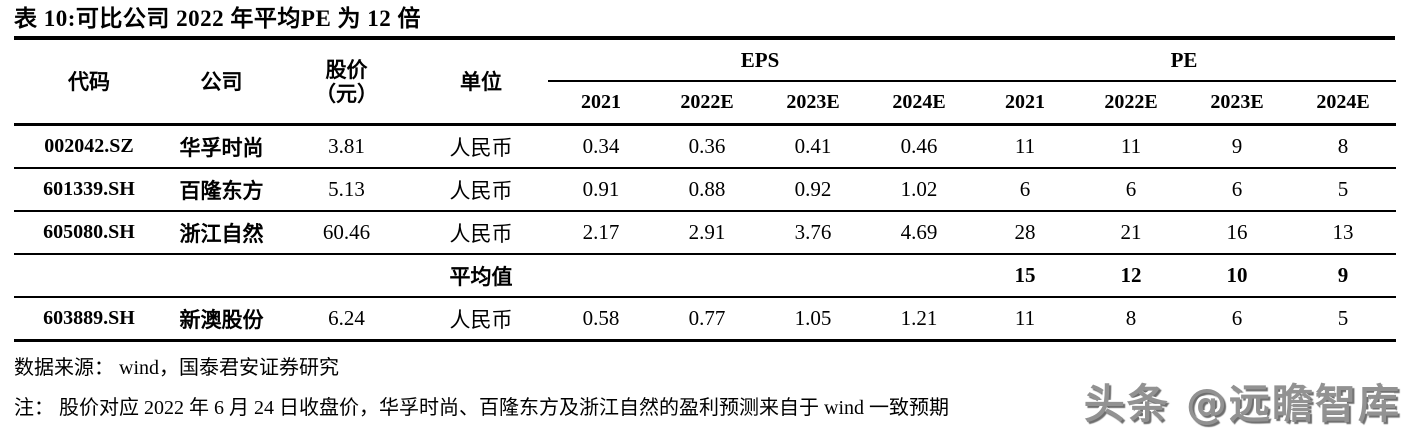  Describe the element at coordinates (813, 233) in the screenshot. I see `cell-eps: 3.76` at that location.